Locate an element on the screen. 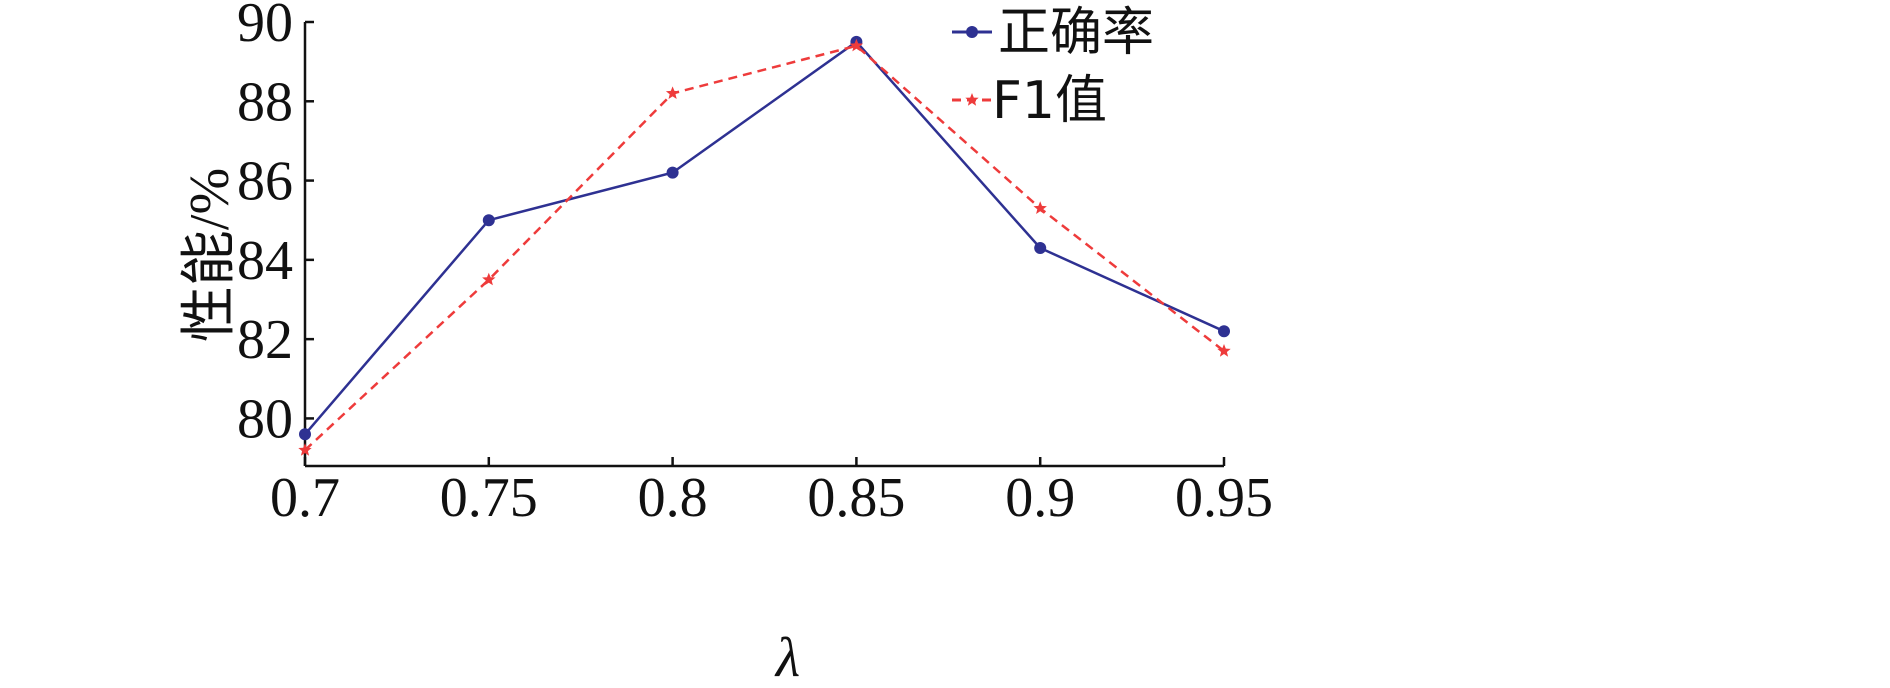 Image resolution: width=1890 pixels, height=688 pixels. legend-label-f1: F1值 is located at coordinates (1049, 101).